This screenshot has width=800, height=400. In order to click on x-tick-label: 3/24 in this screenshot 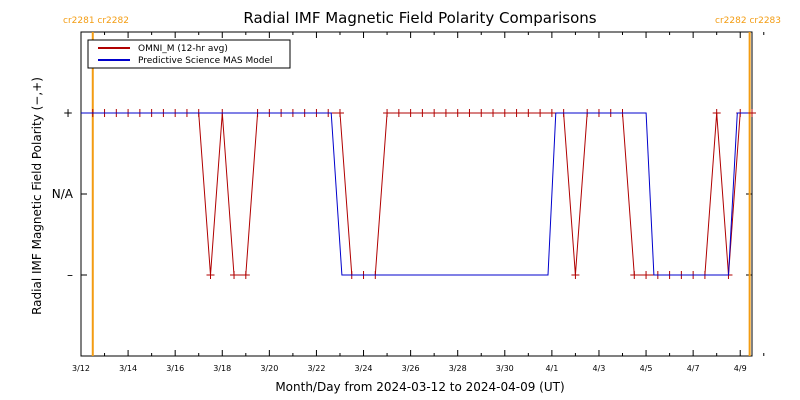, I will do `click(364, 368)`.